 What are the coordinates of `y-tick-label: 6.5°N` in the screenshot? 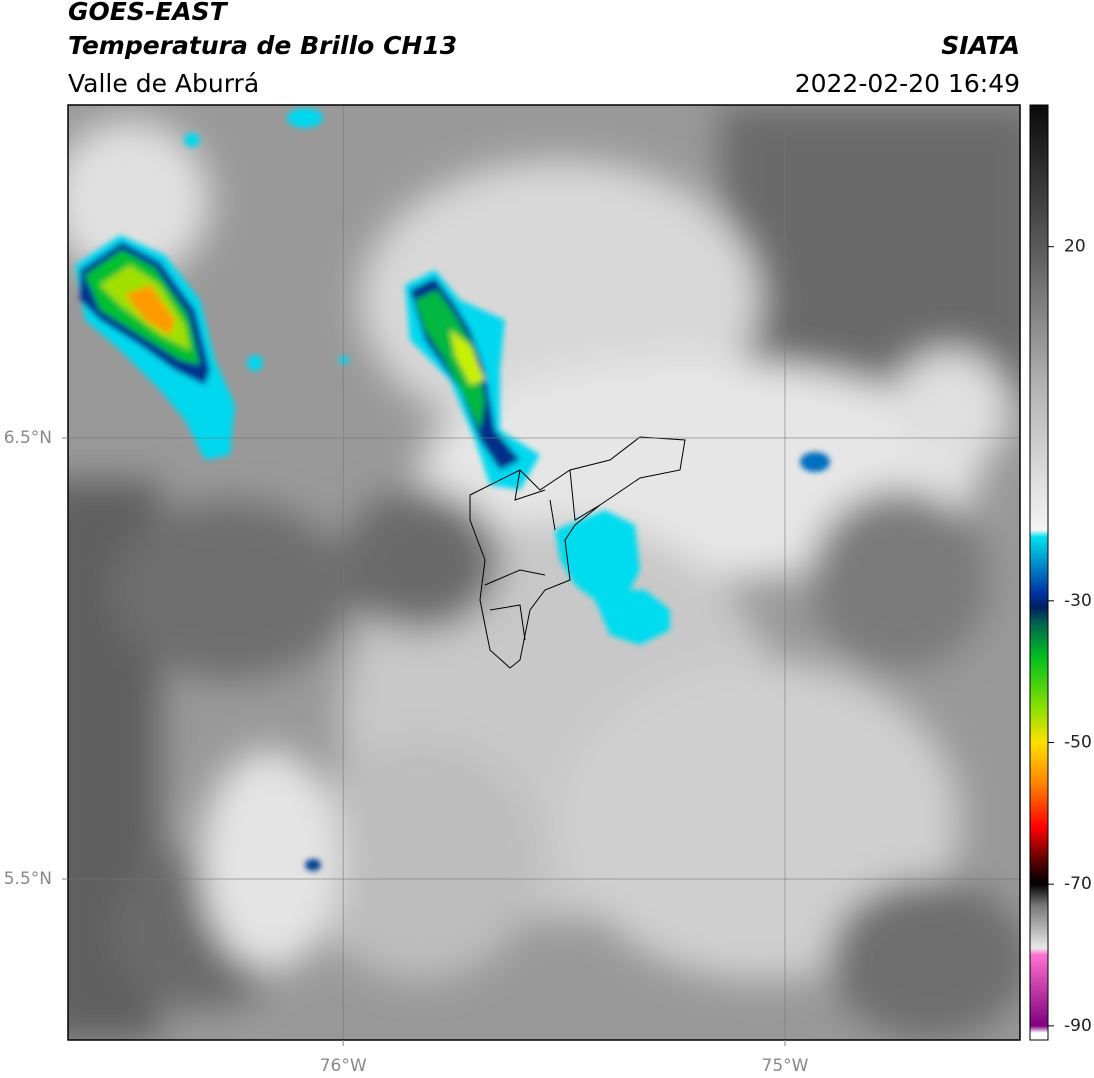 It's located at (28, 438).